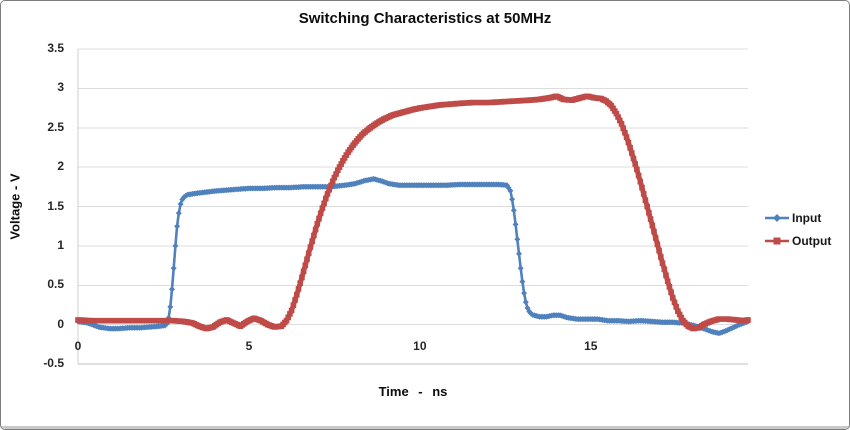 The image size is (850, 430). Describe the element at coordinates (591, 346) in the screenshot. I see `x-tick-label: 15` at that location.